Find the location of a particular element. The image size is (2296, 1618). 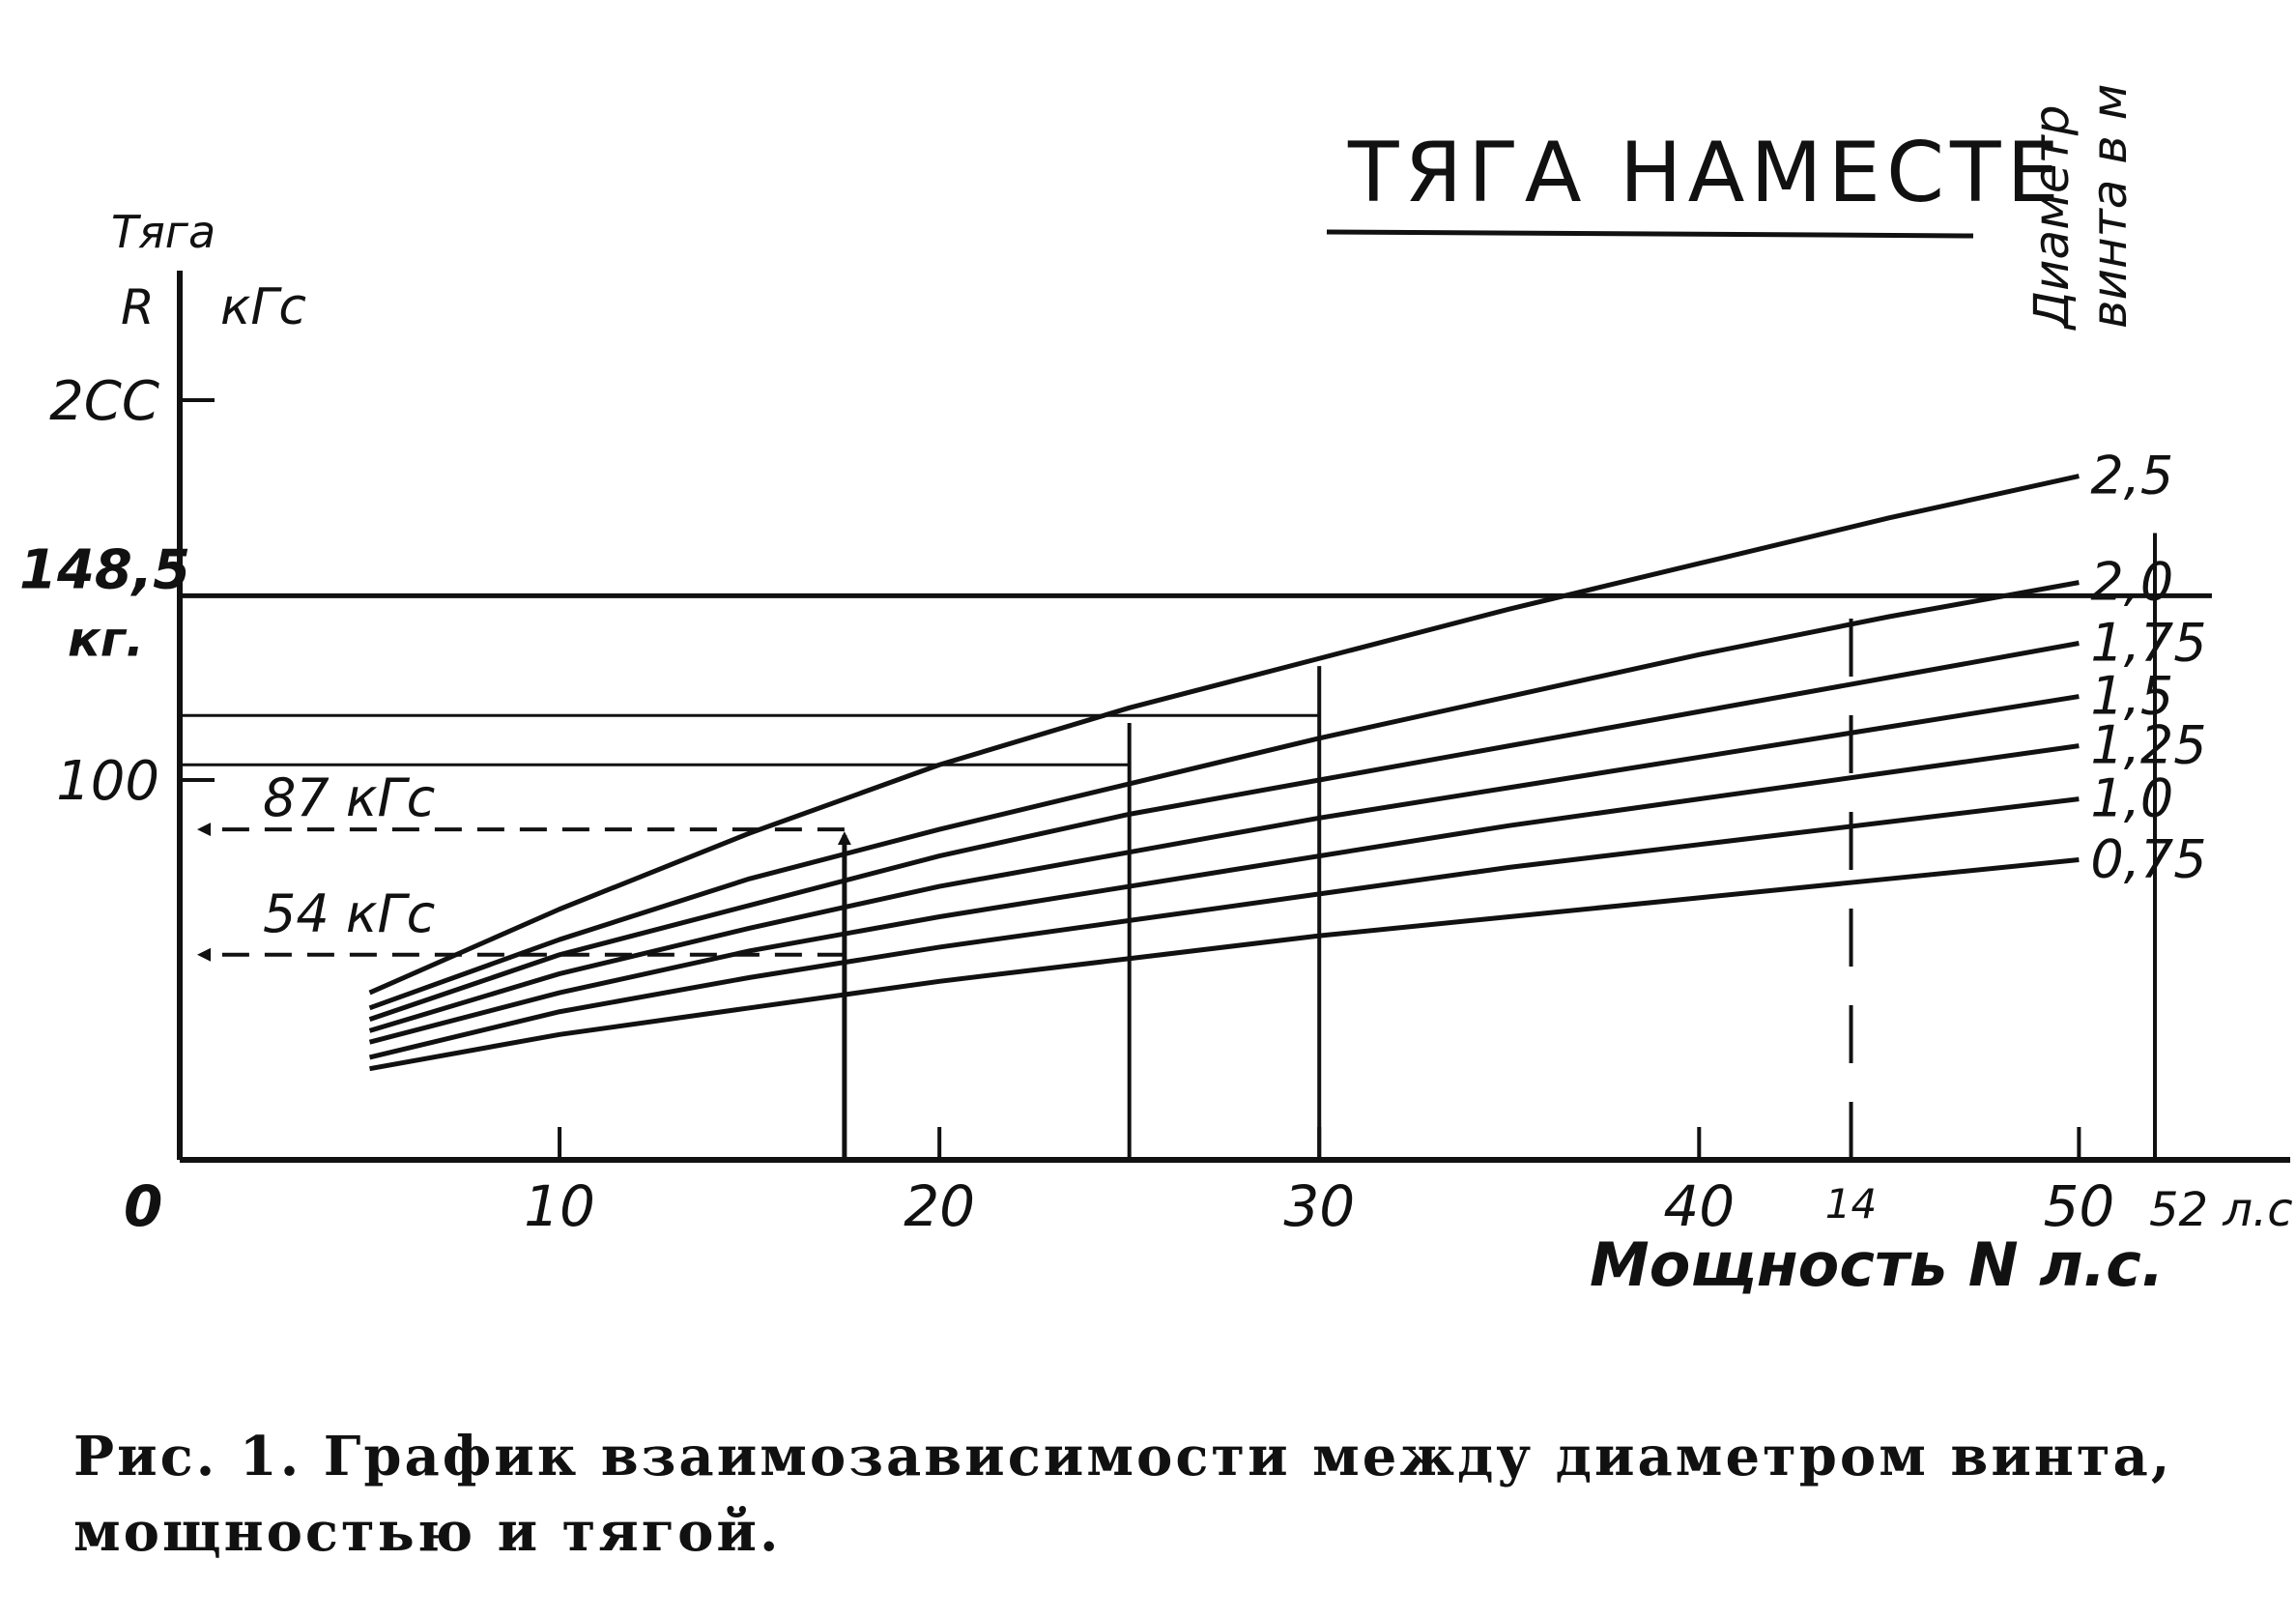

legend-title-line1: Диаметр is located at coordinates (2051, 217).